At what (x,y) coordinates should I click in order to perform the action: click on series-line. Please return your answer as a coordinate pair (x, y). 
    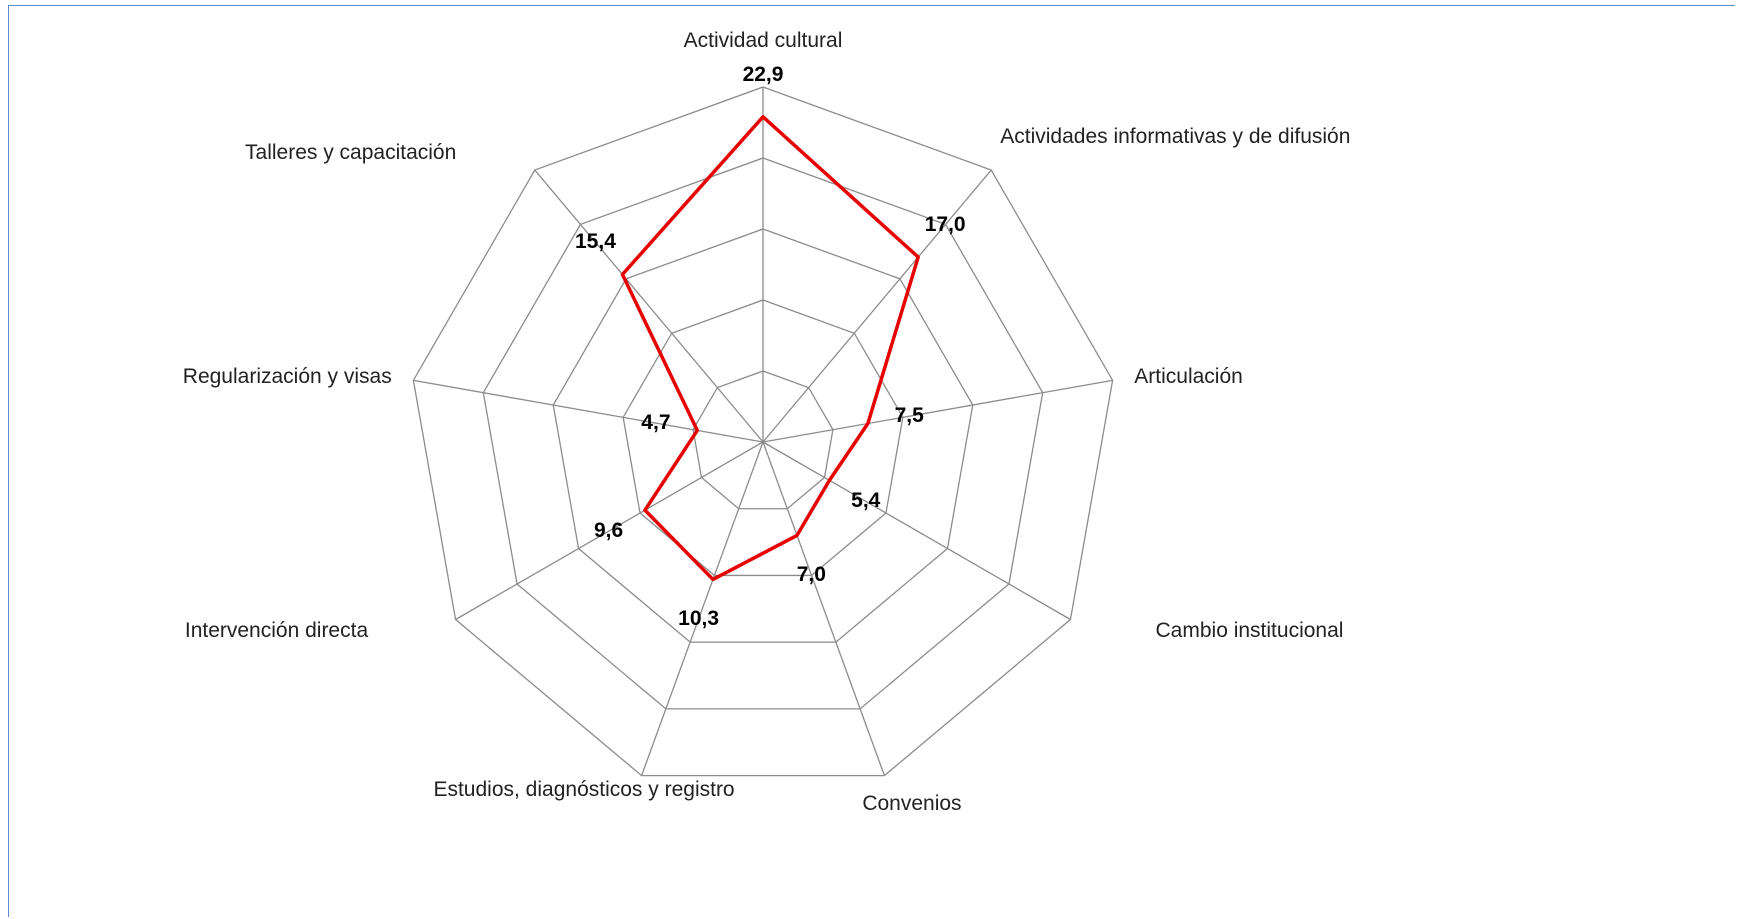
    Looking at the image, I should click on (770, 348).